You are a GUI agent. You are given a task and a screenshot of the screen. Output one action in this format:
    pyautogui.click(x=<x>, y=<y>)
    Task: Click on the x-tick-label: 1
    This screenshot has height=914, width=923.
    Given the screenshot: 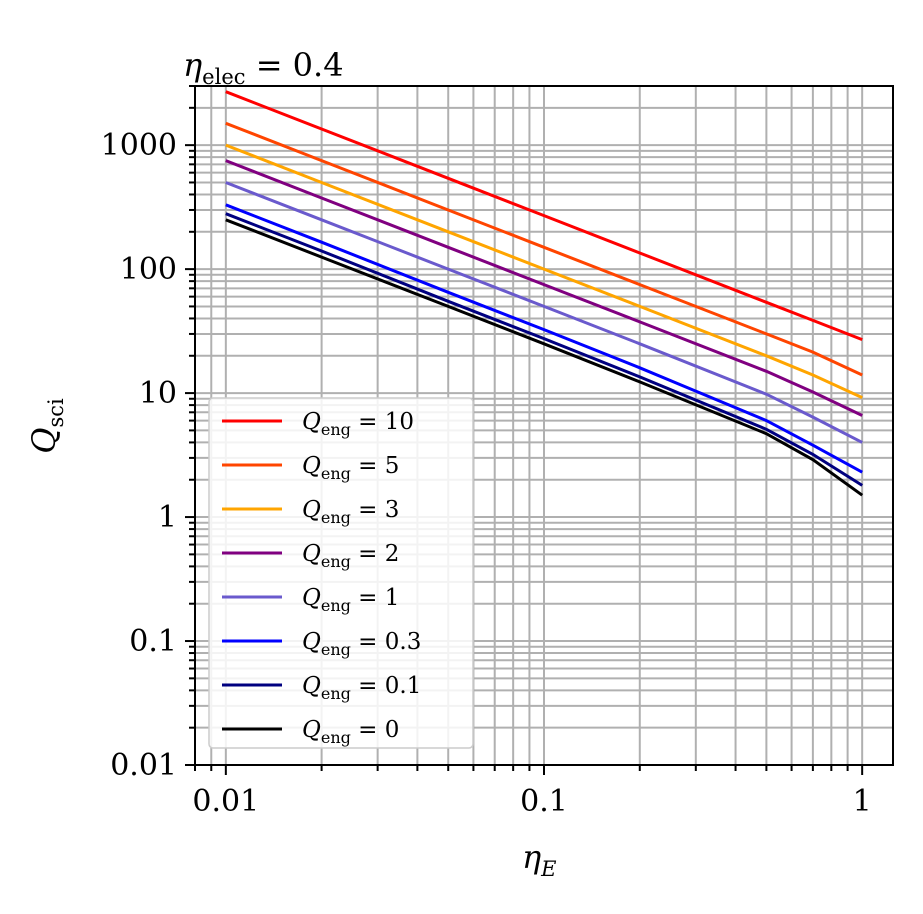 What is the action you would take?
    pyautogui.click(x=862, y=801)
    